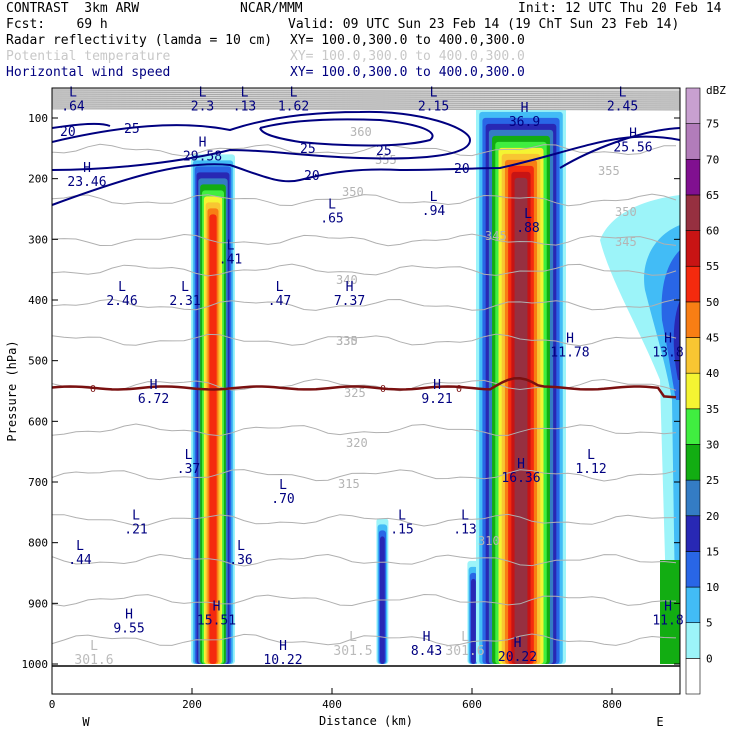 The height and width of the screenshot is (740, 740). I want to click on theta-label-1: 355, so click(386, 160).